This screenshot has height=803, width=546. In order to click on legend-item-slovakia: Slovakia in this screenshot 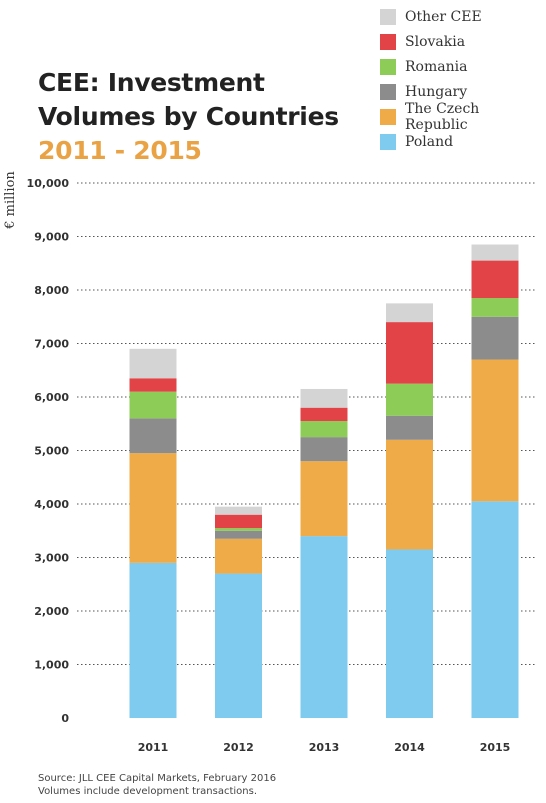, I will do `click(463, 41)`.